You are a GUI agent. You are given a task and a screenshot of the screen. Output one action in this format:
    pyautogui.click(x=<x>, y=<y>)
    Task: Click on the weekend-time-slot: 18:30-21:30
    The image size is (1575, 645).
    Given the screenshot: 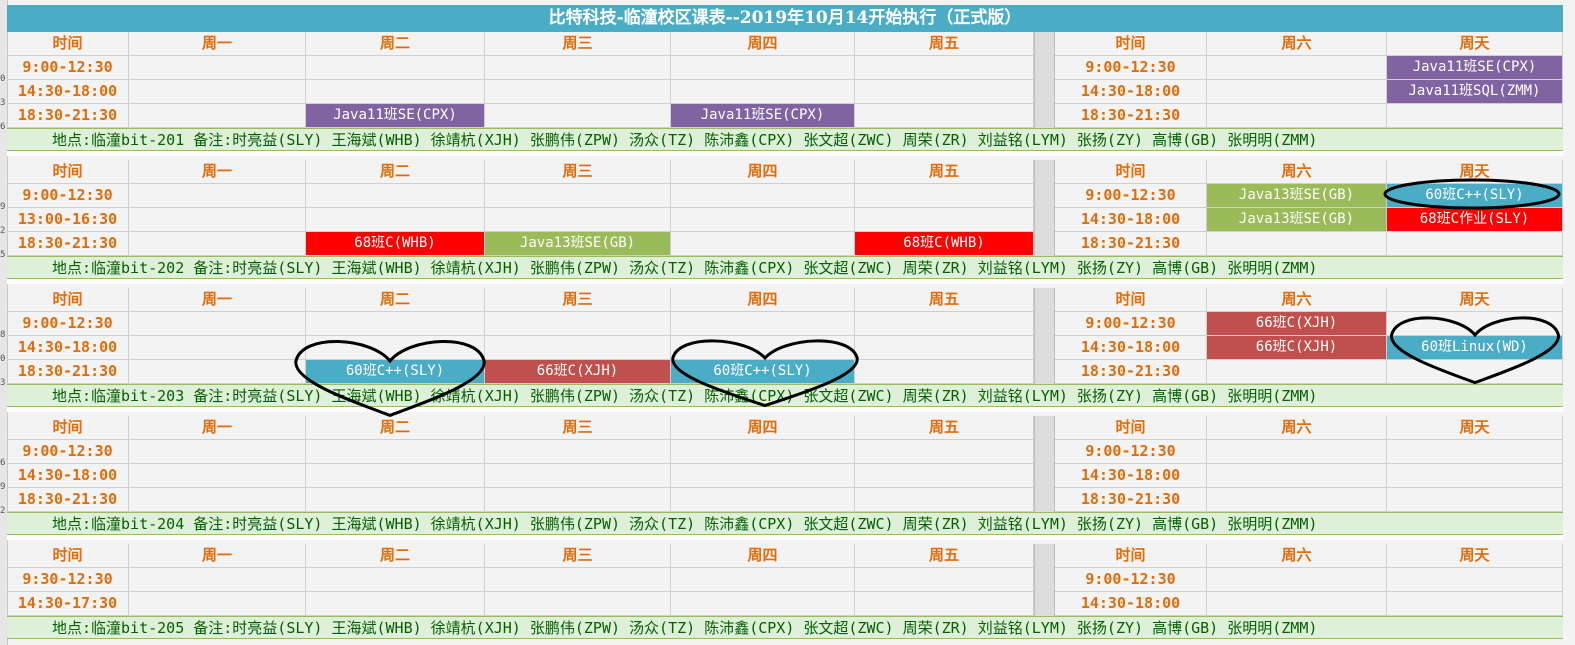 What is the action you would take?
    pyautogui.click(x=1131, y=244)
    